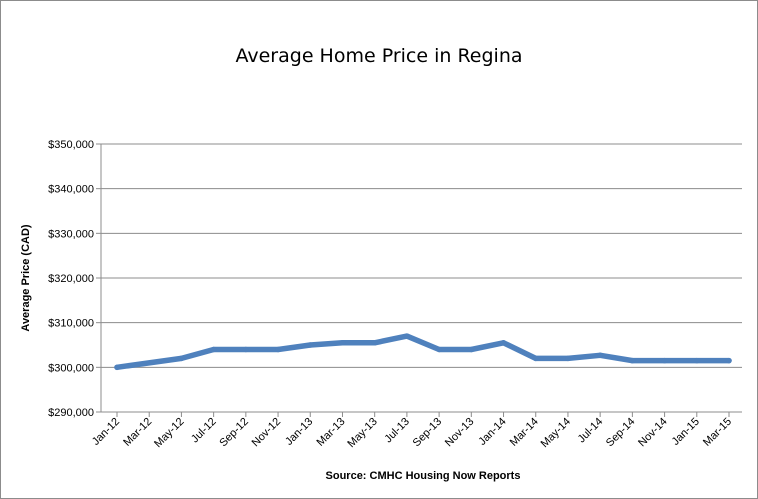 This screenshot has height=499, width=758. Describe the element at coordinates (362, 433) in the screenshot. I see `x-tick-label: May-13` at that location.